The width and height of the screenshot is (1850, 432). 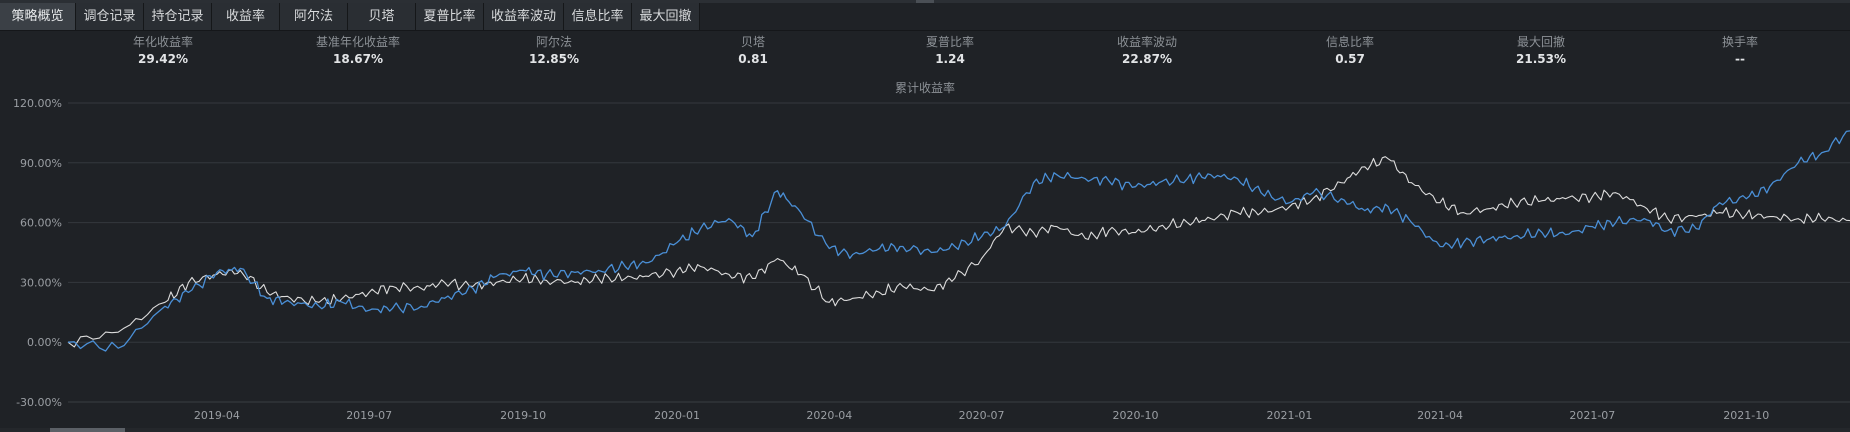 I want to click on tab-max-drawdown: 最大回撤, so click(x=666, y=16).